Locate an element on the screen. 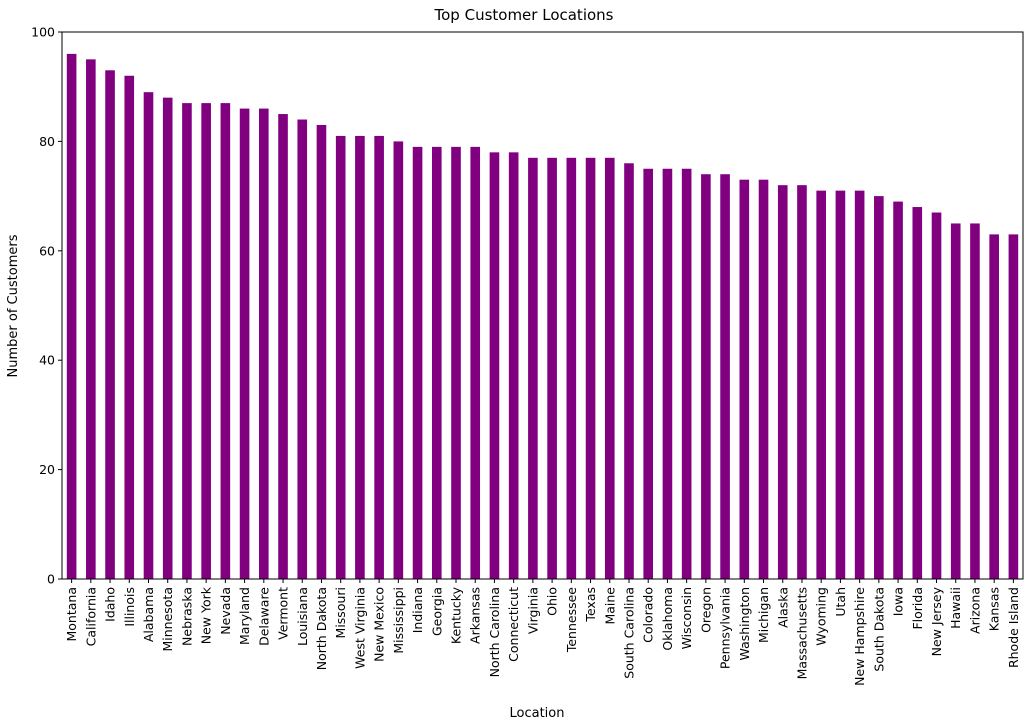 The image size is (1024, 726). x-tick-label: Tennessee is located at coordinates (571, 620).